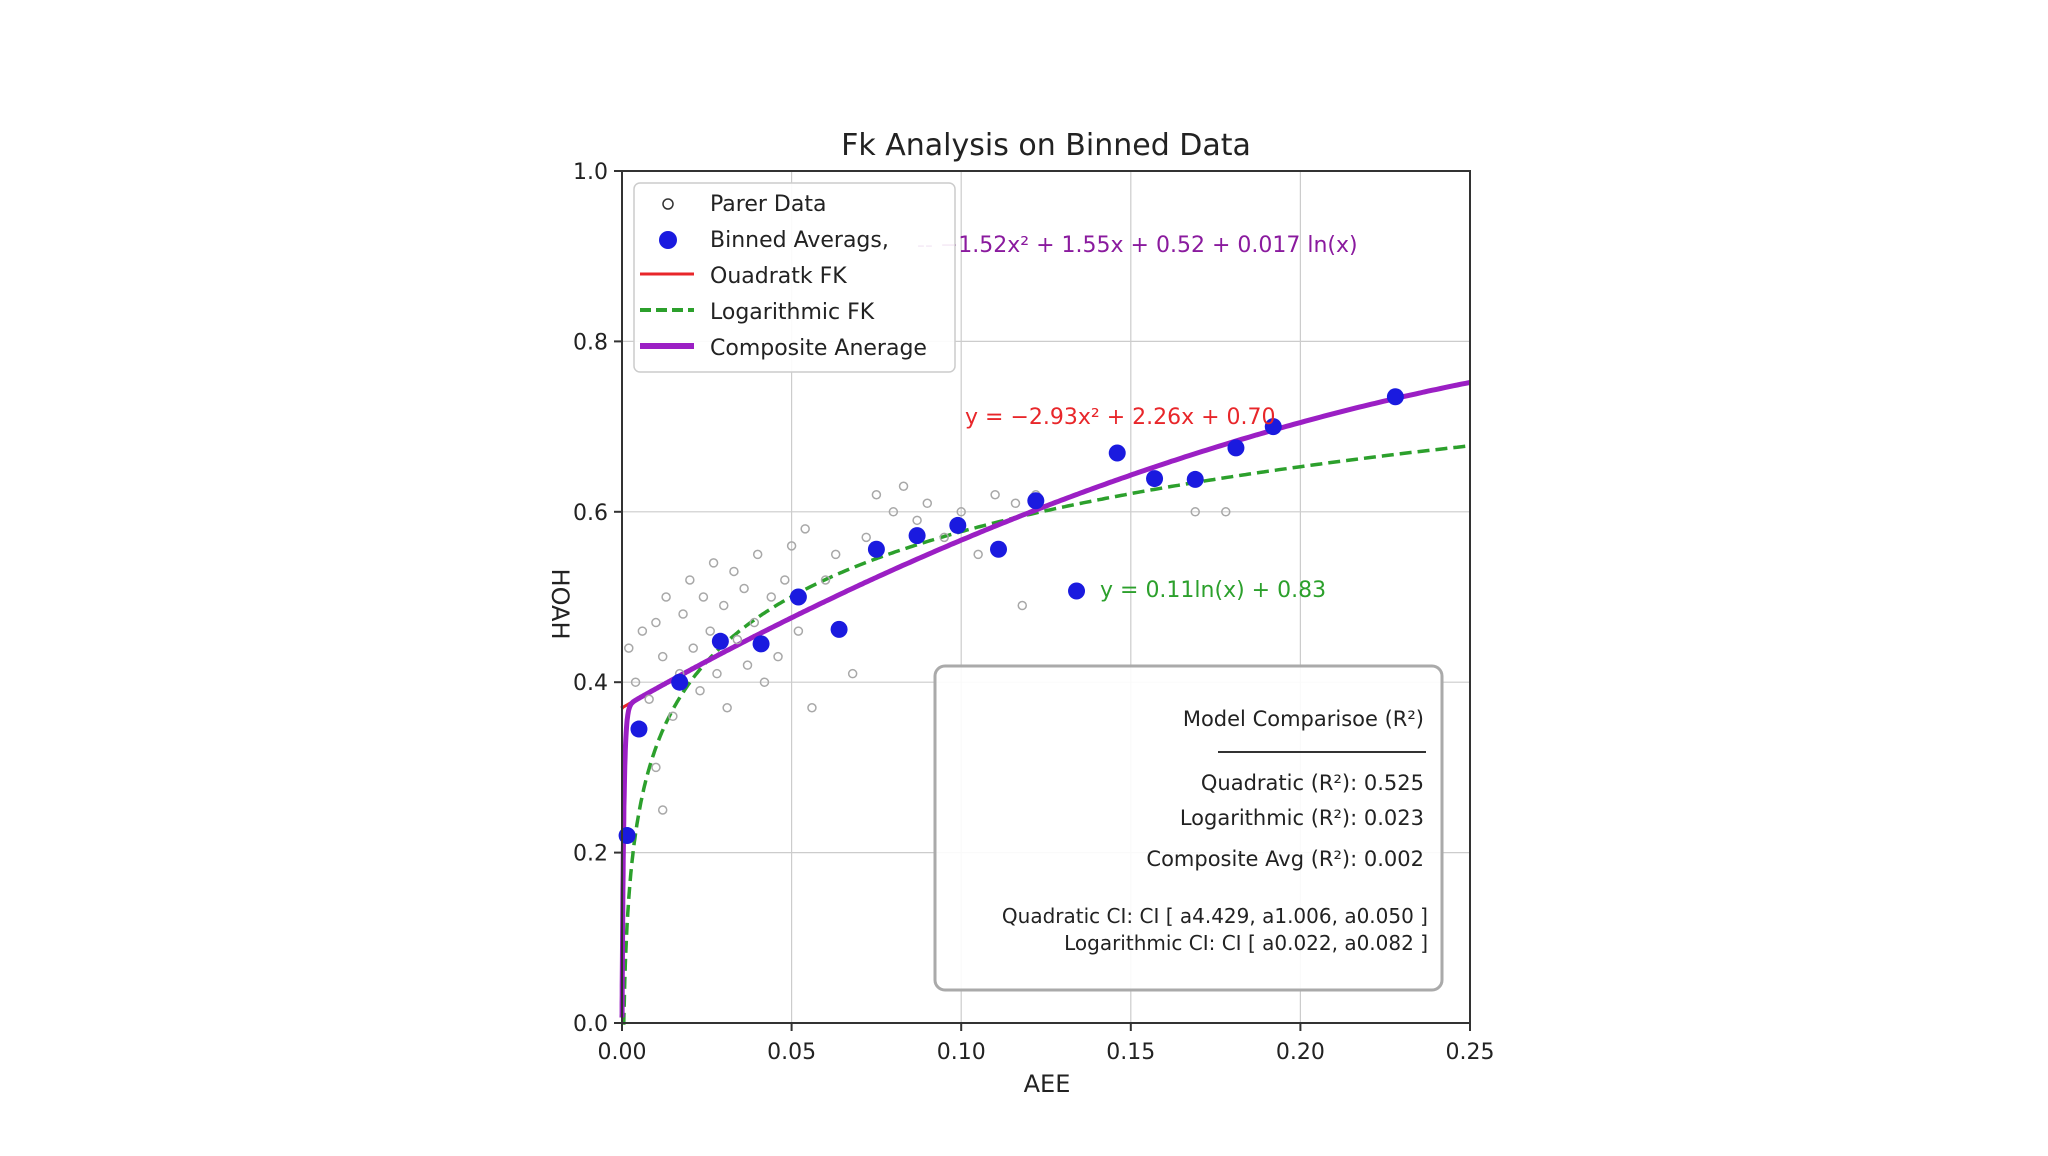  What do you see at coordinates (1470, 1052) in the screenshot?
I see `x-tick-label: 0.25` at bounding box center [1470, 1052].